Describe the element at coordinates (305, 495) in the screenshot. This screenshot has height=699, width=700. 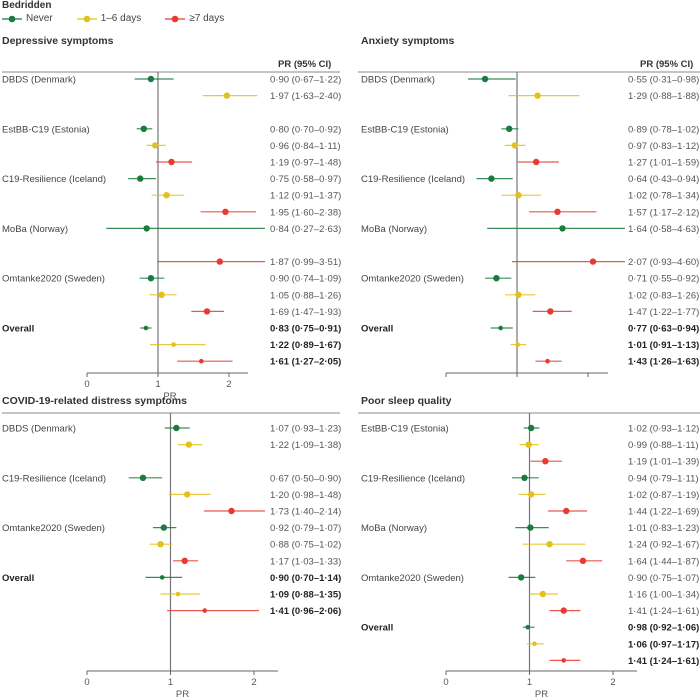
I see `pr-ci-value: 1·20 (0·98–1·48)` at that location.